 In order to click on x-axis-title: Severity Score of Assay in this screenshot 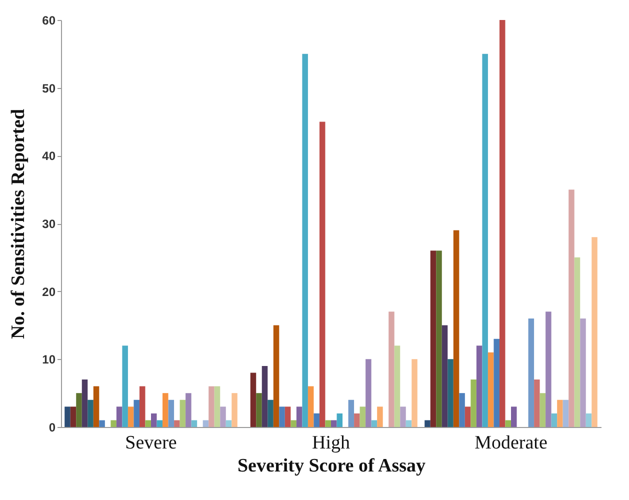, I will do `click(331, 466)`.